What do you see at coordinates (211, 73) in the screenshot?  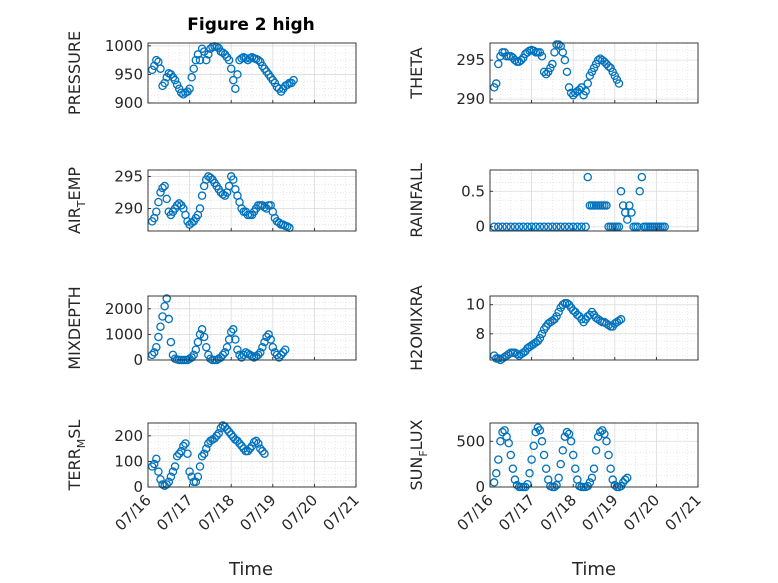 I see `subplot-pressure: 900 950 1000 PRESSURE` at bounding box center [211, 73].